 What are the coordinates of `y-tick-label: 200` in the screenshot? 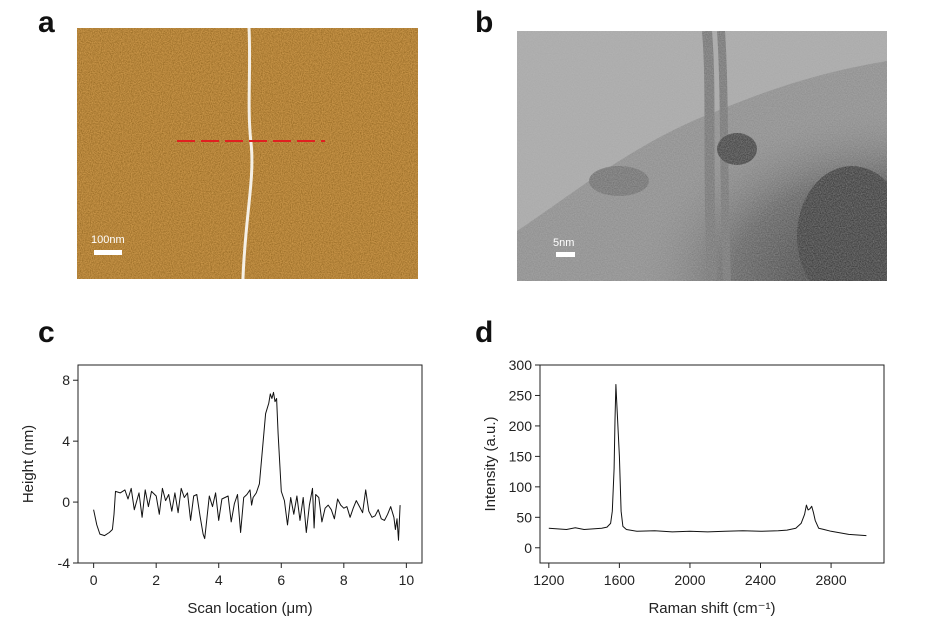 It's located at (521, 426).